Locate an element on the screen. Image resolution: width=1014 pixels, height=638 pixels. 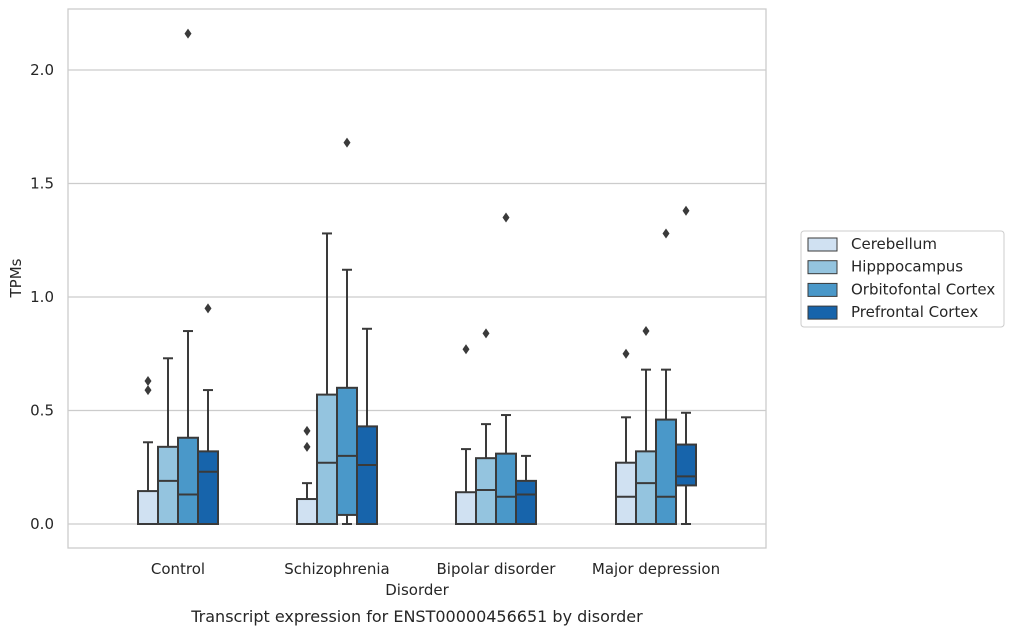
x-tick-label: Major depression is located at coordinates (656, 569).